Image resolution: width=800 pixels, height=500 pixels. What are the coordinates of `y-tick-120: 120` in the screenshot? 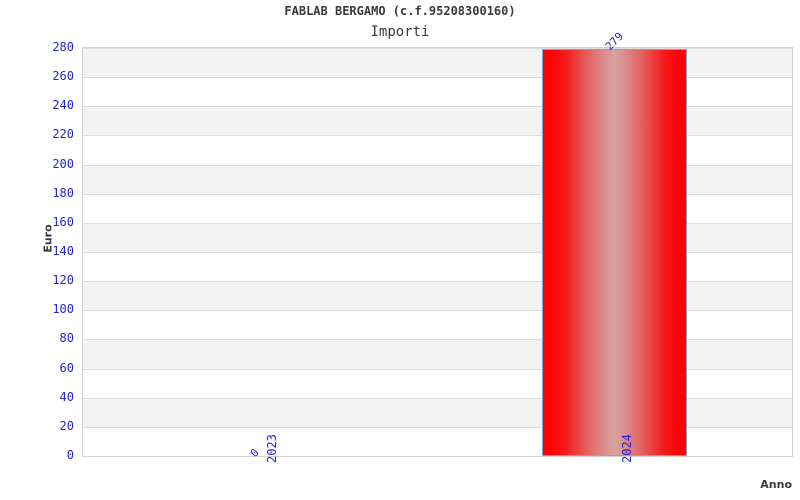 It's located at (63, 280).